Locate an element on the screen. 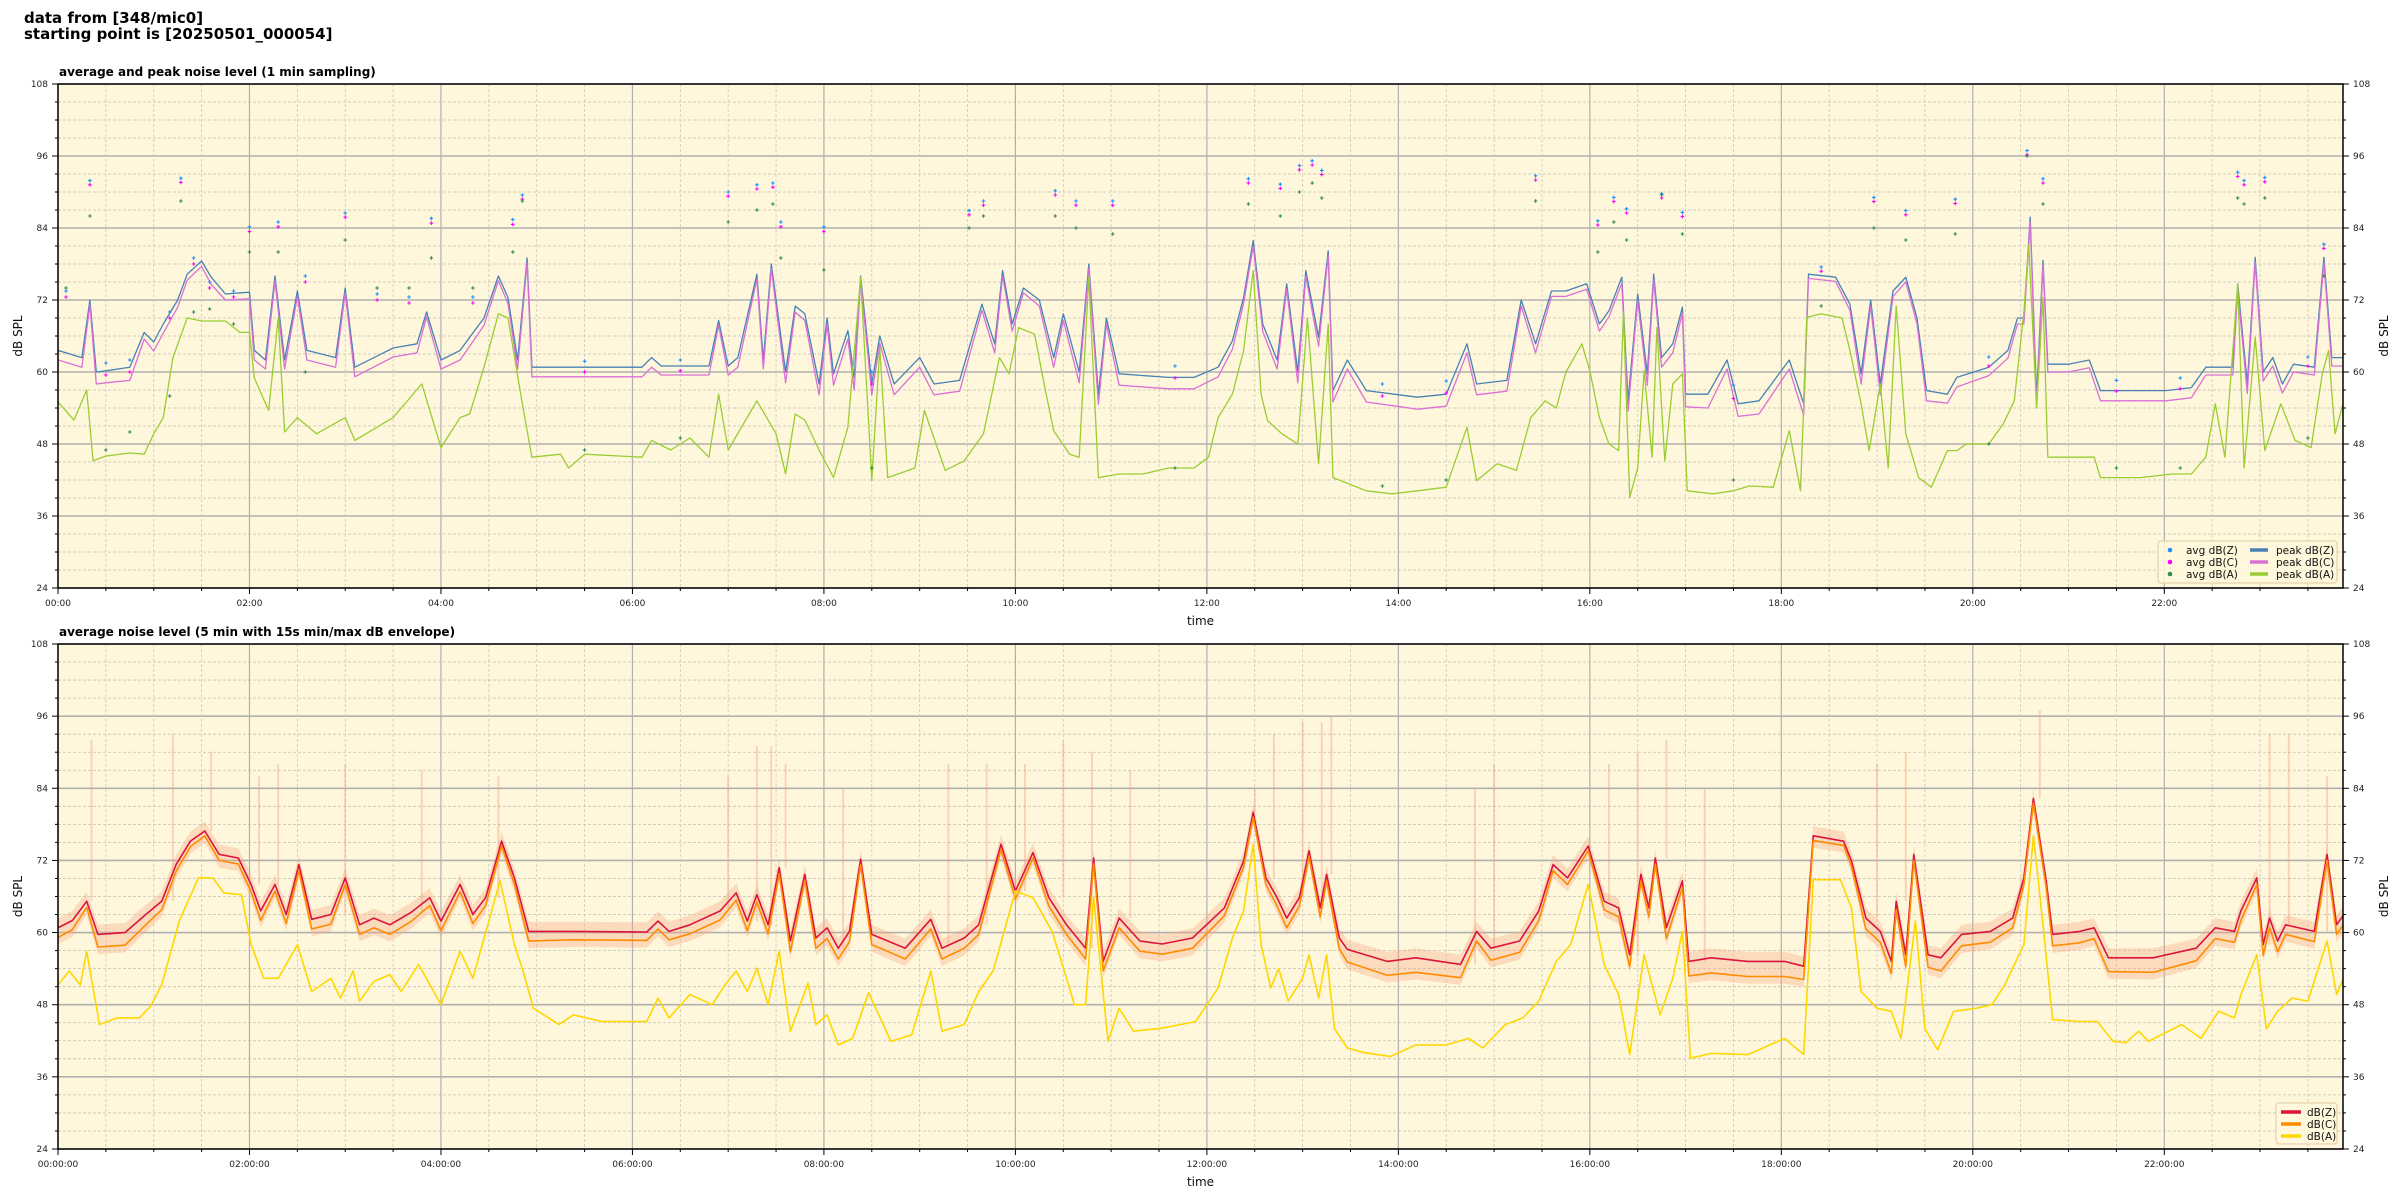 This screenshot has width=2400, height=1200. y-tick-label: 60 is located at coordinates (43, 373).